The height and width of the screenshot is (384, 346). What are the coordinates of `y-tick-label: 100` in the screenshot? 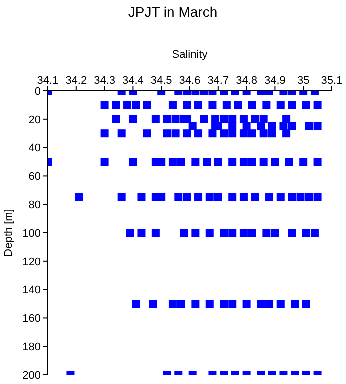 It's located at (31, 234).